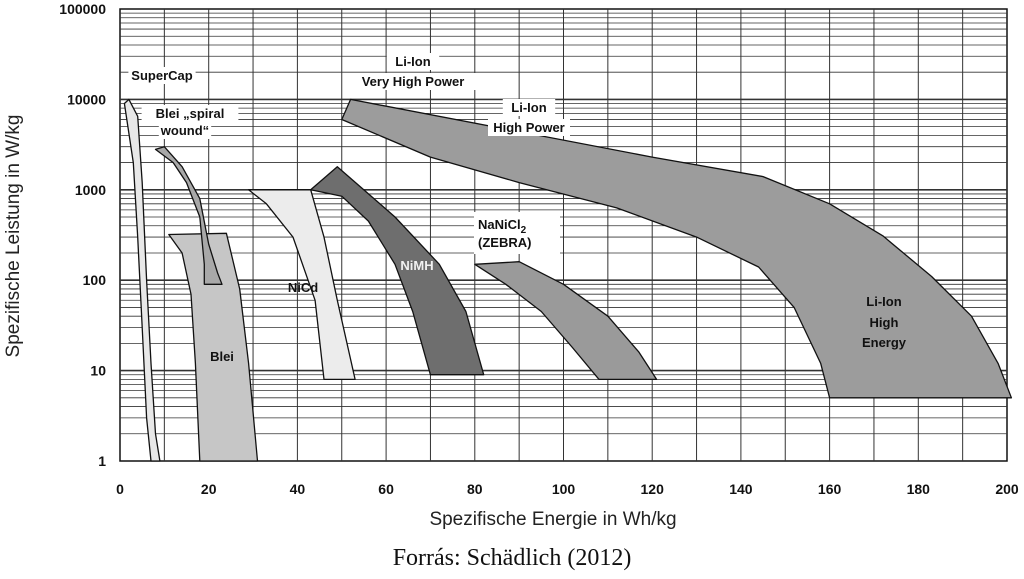 Image resolution: width=1024 pixels, height=579 pixels. I want to click on x-tick-label: 60, so click(386, 489).